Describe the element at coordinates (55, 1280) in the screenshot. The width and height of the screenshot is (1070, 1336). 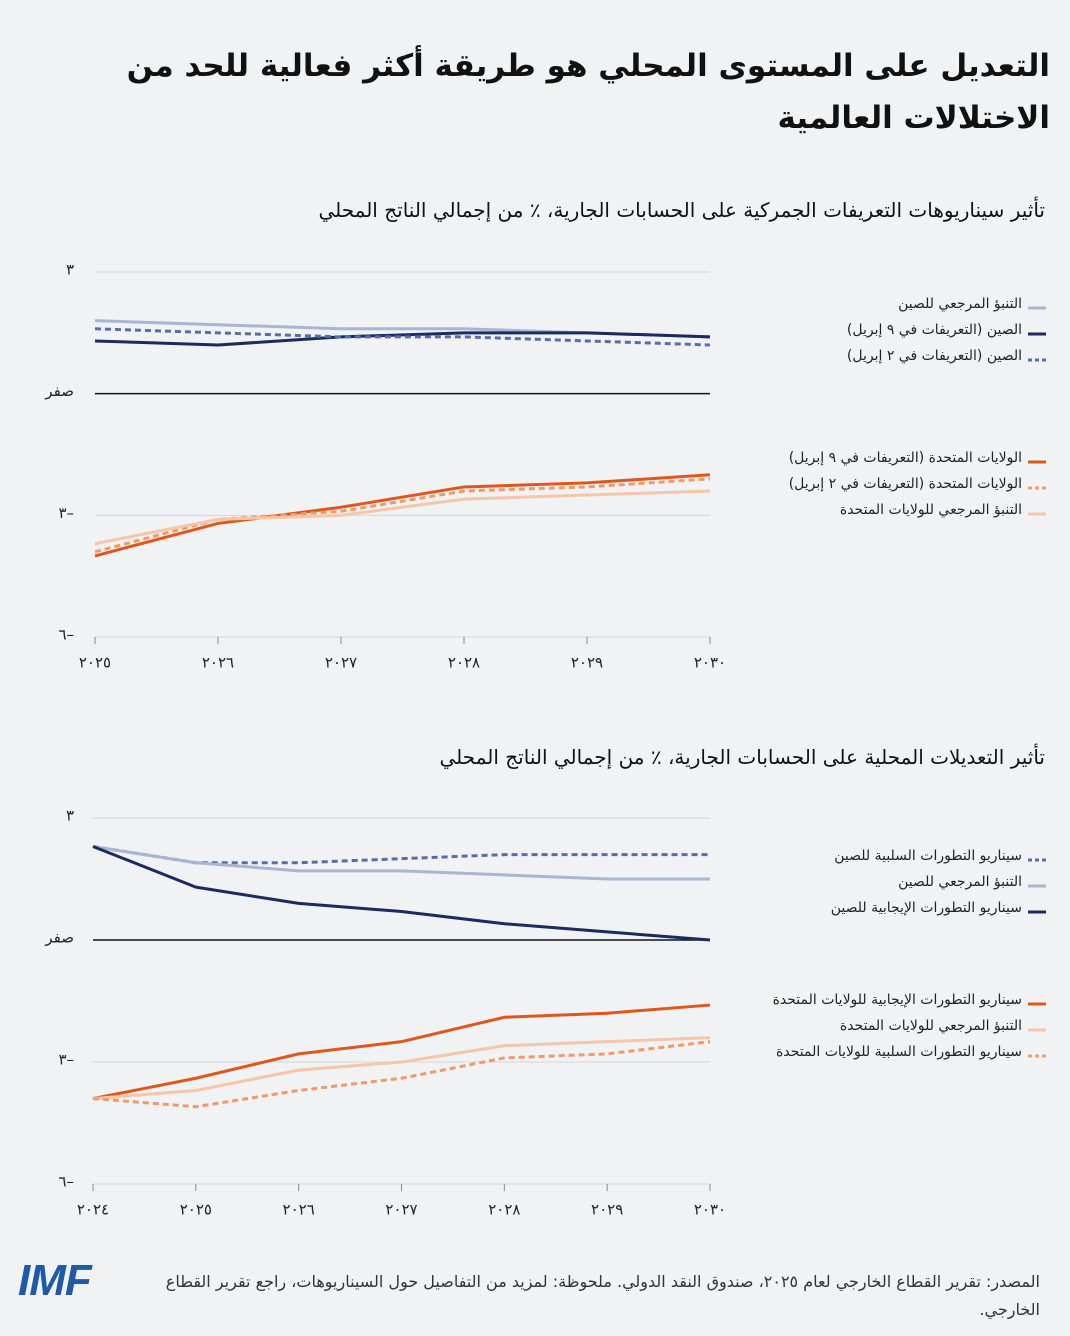
I see `logo: IMF` at that location.